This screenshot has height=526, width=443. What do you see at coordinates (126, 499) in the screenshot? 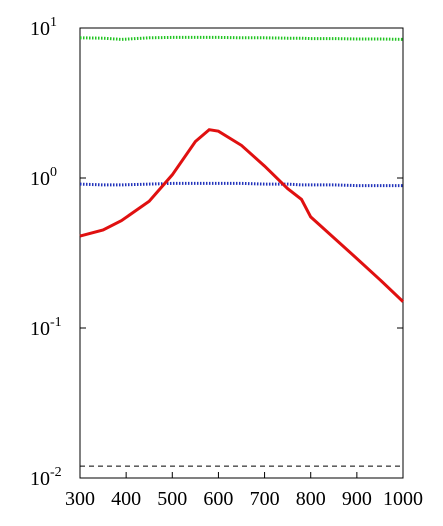
I see `x-tick-label: 400` at bounding box center [126, 499].